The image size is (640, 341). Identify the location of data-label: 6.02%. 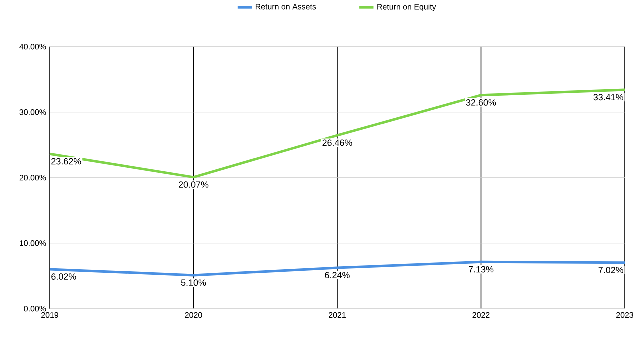
(64, 277).